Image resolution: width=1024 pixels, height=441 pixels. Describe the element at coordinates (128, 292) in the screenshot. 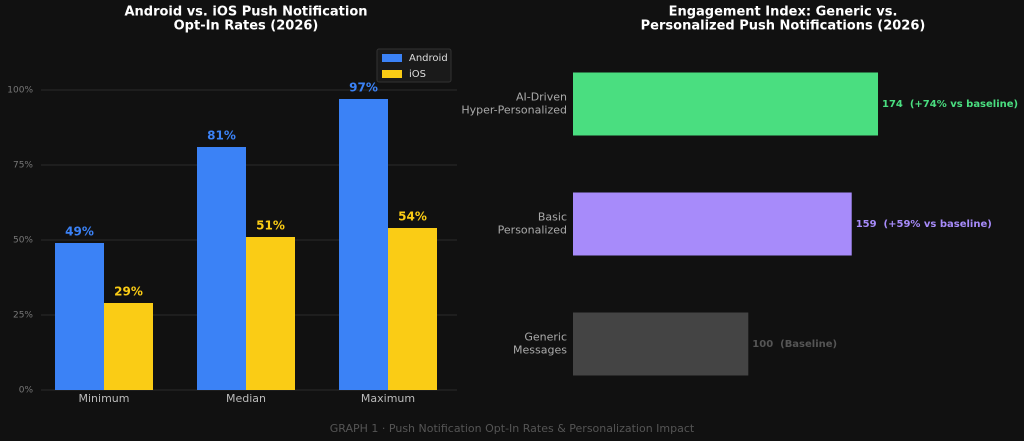

I see `value-label: 29%` at that location.